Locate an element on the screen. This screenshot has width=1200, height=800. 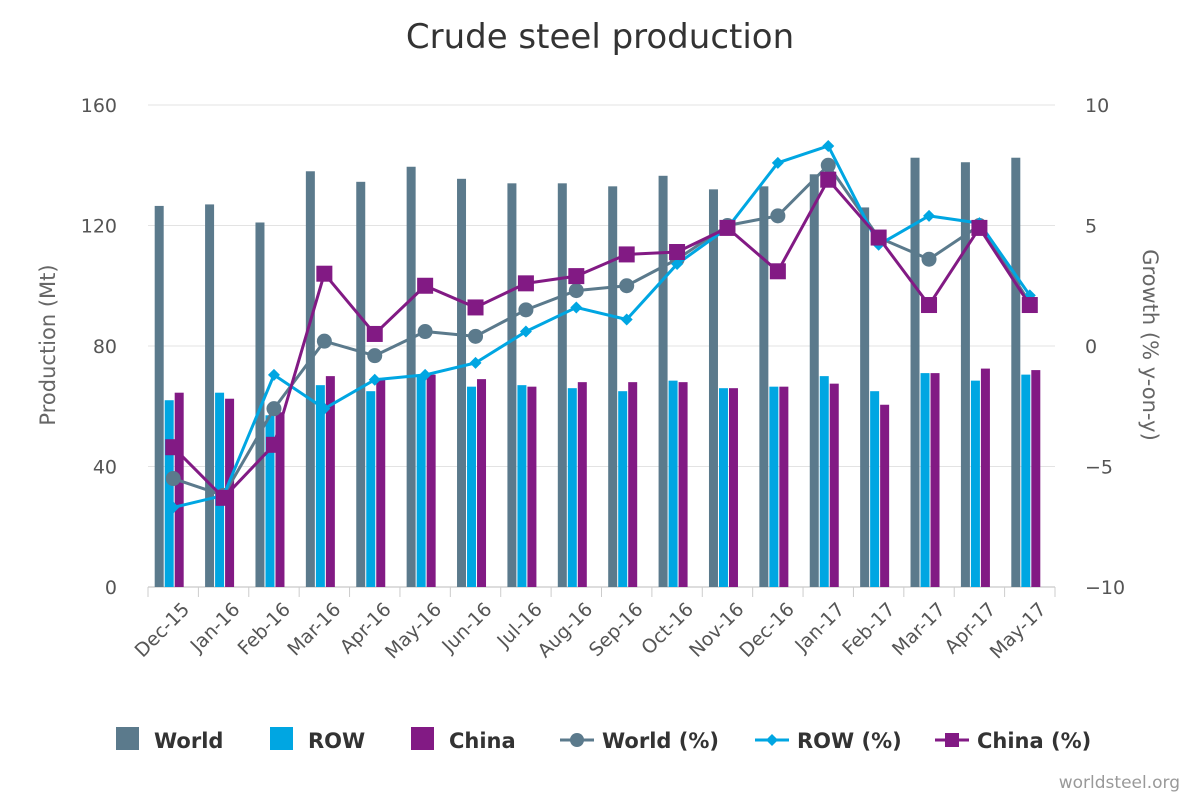
x-tick-label: Jan-17 is located at coordinates (819, 627).